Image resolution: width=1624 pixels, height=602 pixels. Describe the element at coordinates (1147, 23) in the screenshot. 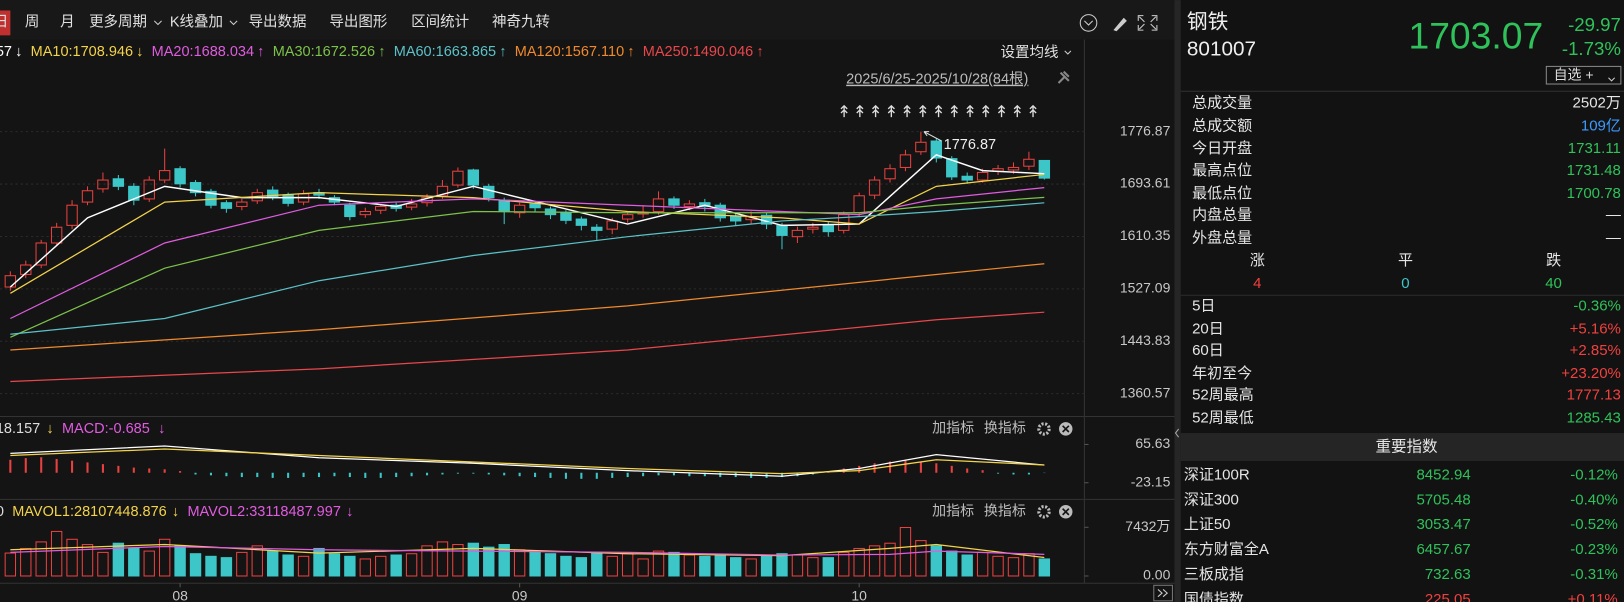

I see `fullscreen-icon` at that location.